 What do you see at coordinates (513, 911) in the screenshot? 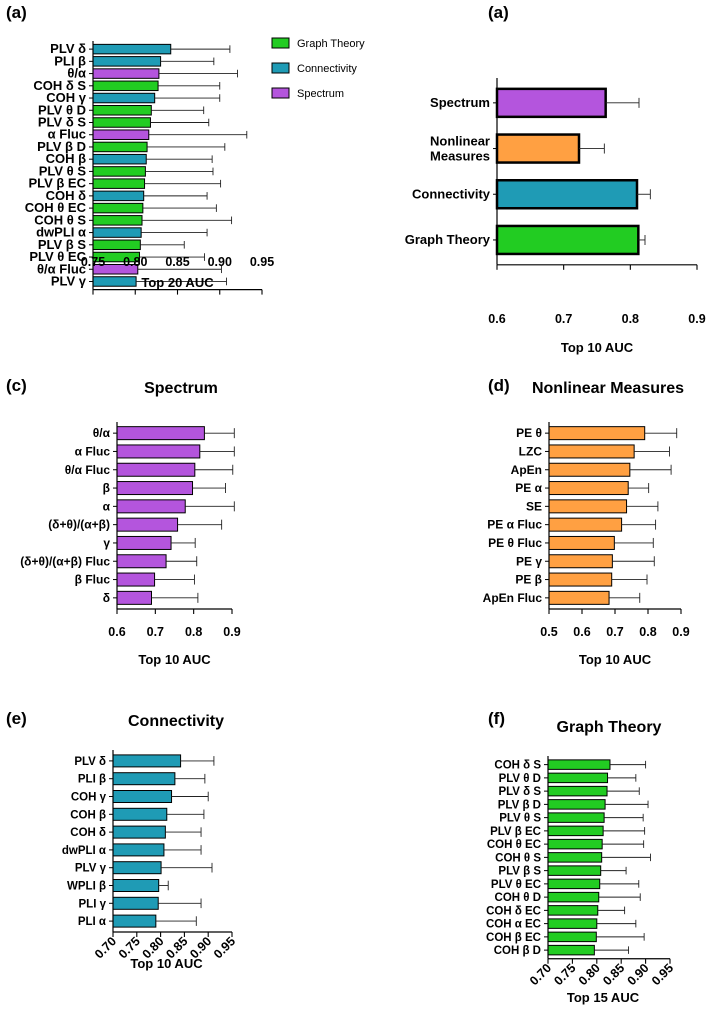
I see `category-label: COH δ EC` at bounding box center [513, 911].